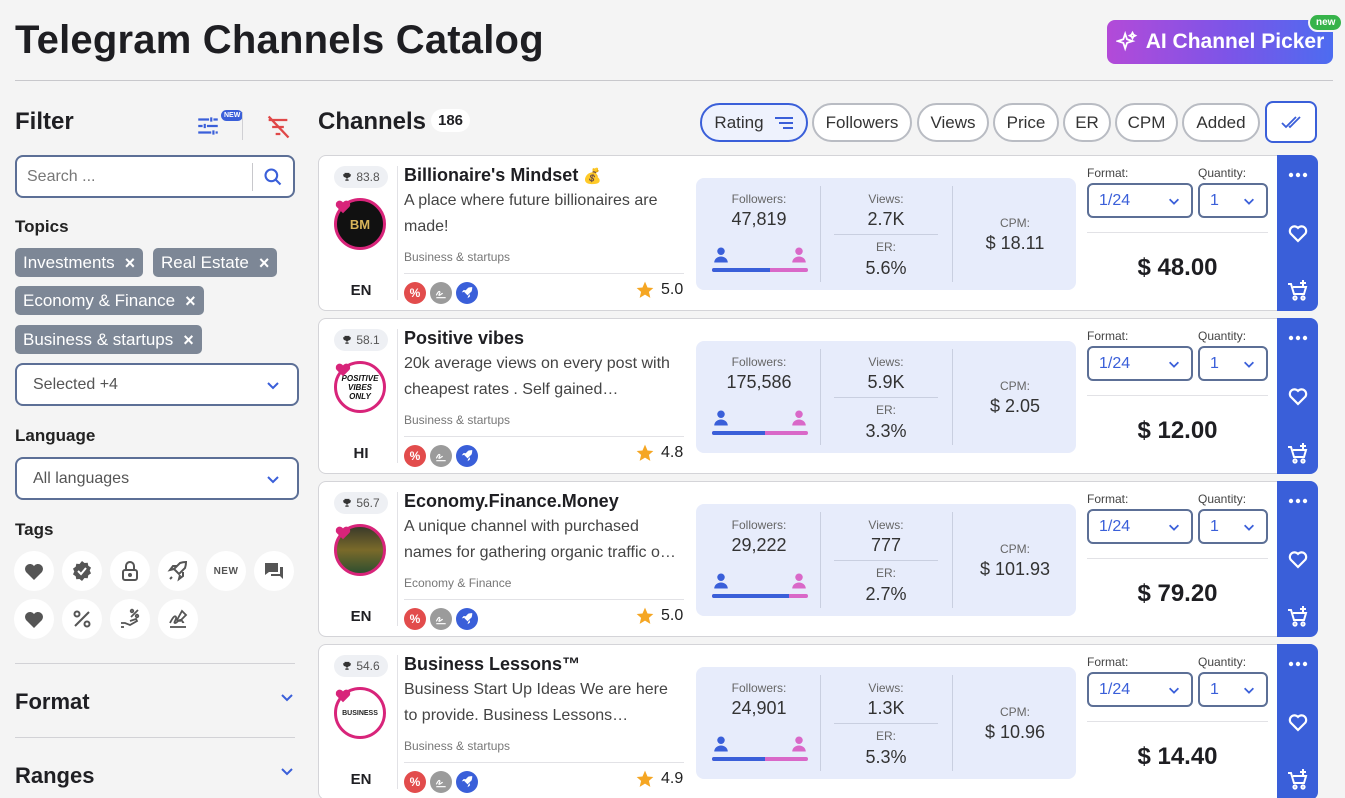 The height and width of the screenshot is (798, 1345). Describe the element at coordinates (511, 501) in the screenshot. I see `channel-name: Economy.Finance.Money` at that location.